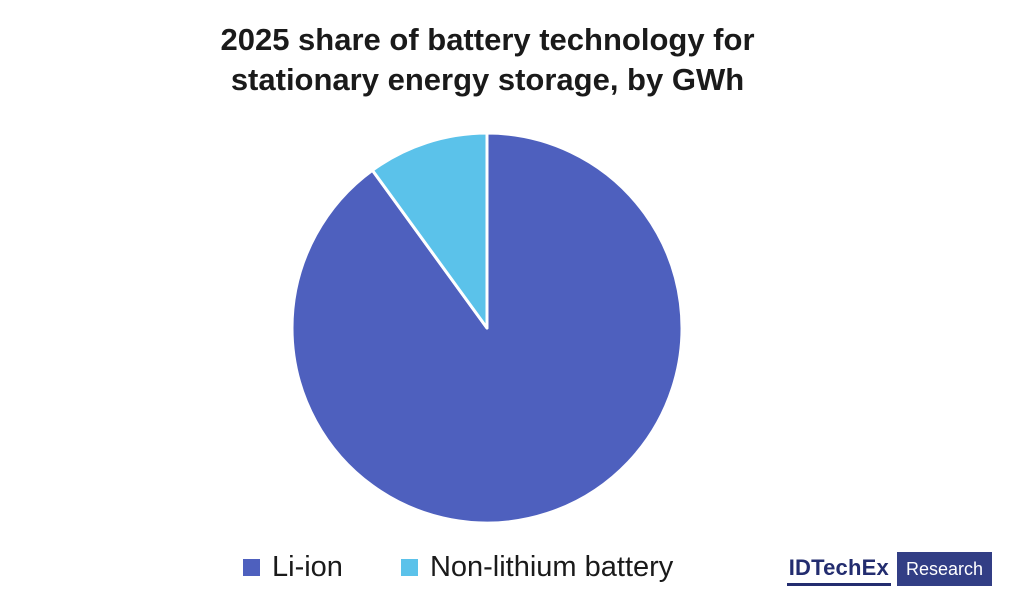 This screenshot has width=1024, height=613. What do you see at coordinates (429, 230) in the screenshot?
I see `pie-slice-non-lithium-battery` at bounding box center [429, 230].